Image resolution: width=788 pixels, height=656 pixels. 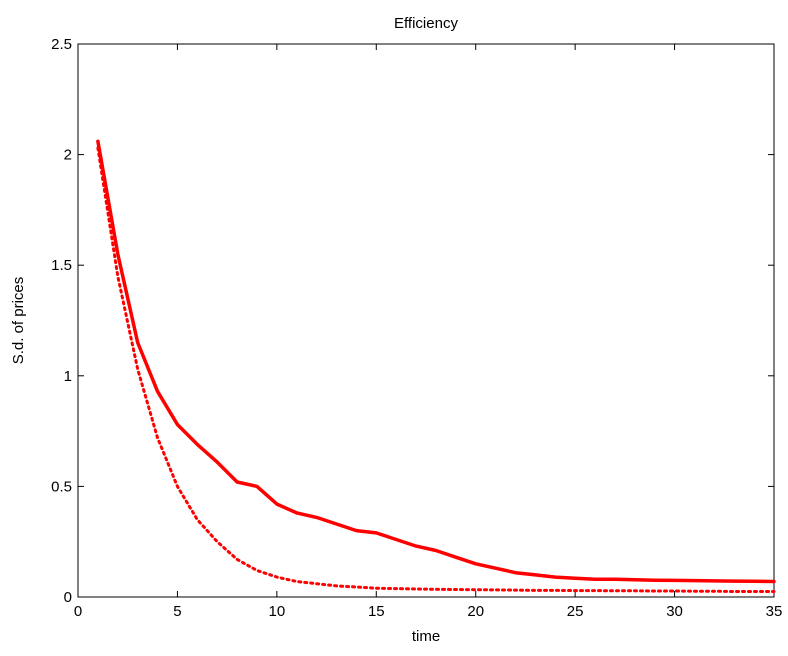 I want to click on x-axis-label: time, so click(x=426, y=636).